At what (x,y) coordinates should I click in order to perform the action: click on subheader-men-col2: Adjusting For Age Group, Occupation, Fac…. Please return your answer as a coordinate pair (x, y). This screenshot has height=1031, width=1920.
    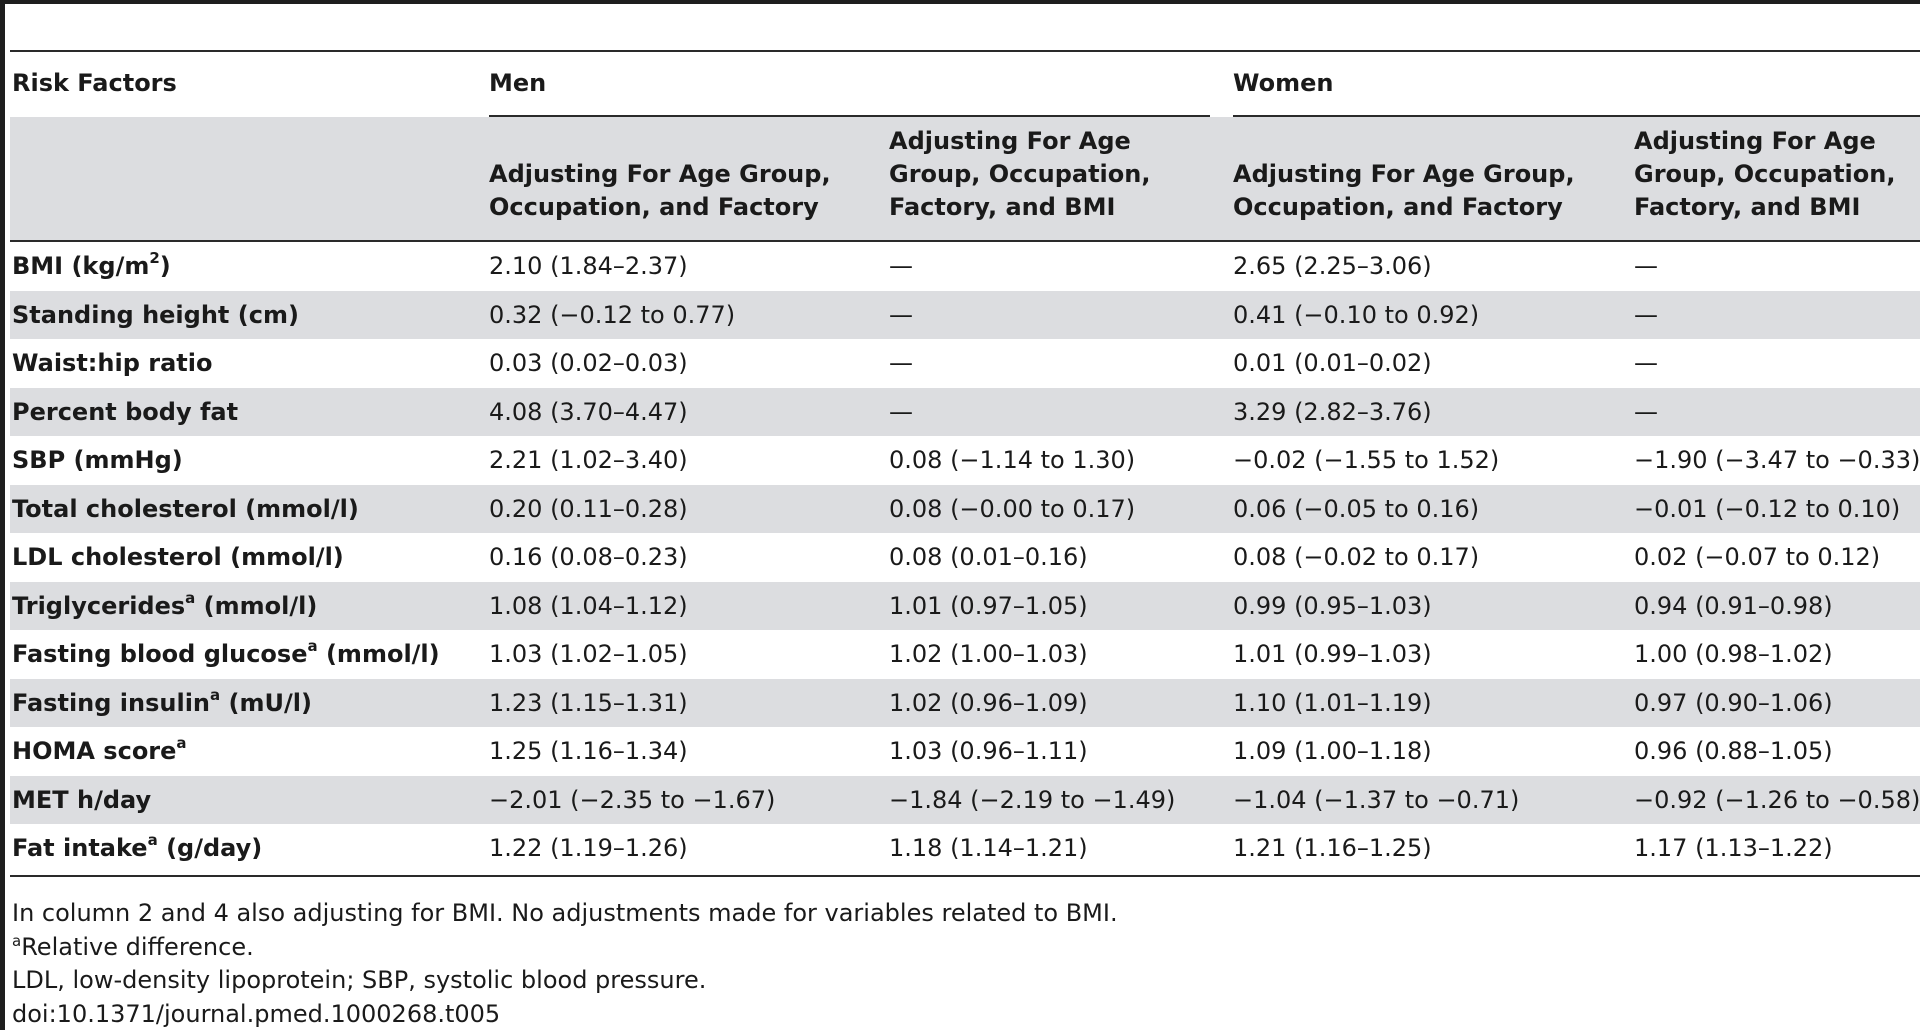
    Looking at the image, I should click on (1019, 174).